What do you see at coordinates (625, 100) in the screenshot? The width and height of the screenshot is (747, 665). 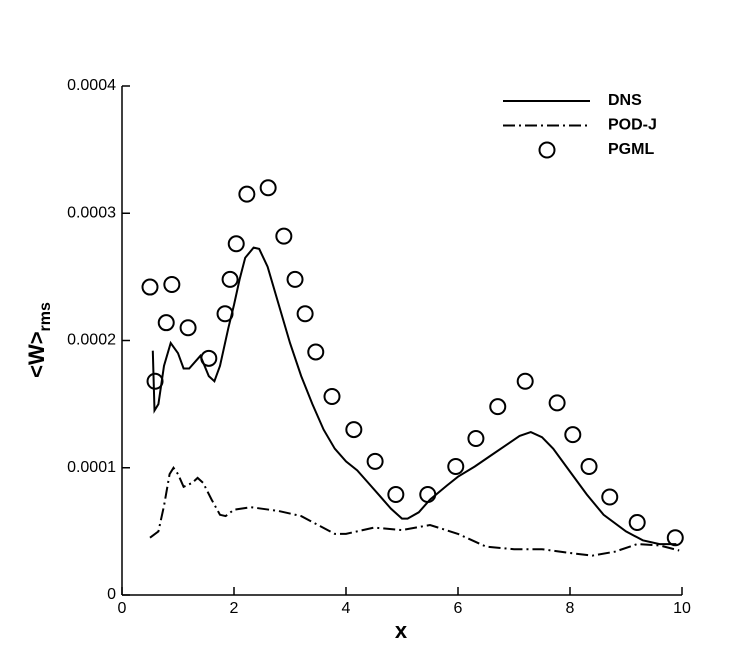 I see `legend-label: DNS` at bounding box center [625, 100].